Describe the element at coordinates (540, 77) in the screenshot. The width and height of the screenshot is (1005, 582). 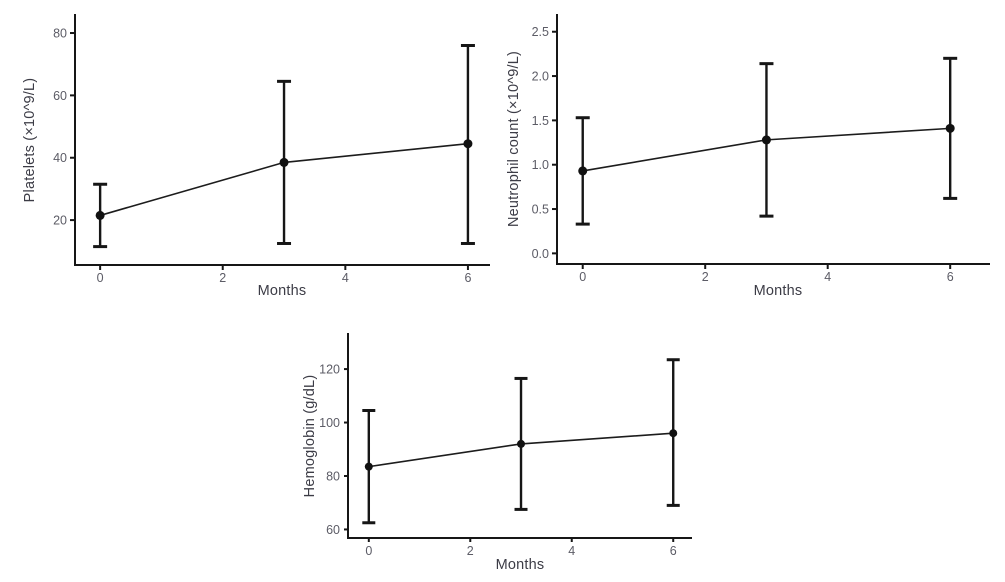
I see `svg-text: 2.0` at that location.